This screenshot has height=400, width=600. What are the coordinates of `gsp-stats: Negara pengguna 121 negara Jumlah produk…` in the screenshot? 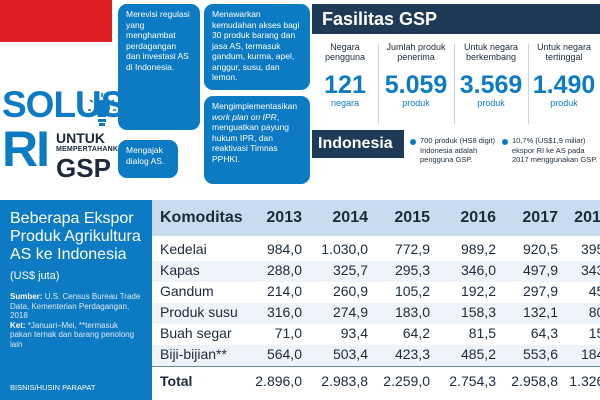 It's located at (456, 82).